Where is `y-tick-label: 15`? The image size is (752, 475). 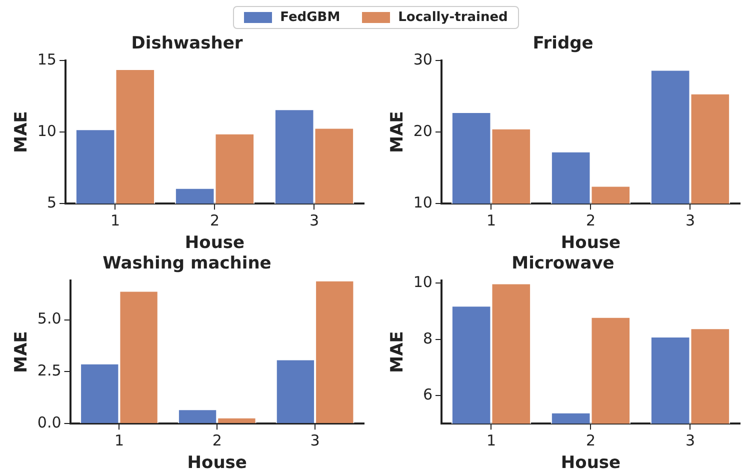
y-tick-label: 15 is located at coordinates (46, 59).